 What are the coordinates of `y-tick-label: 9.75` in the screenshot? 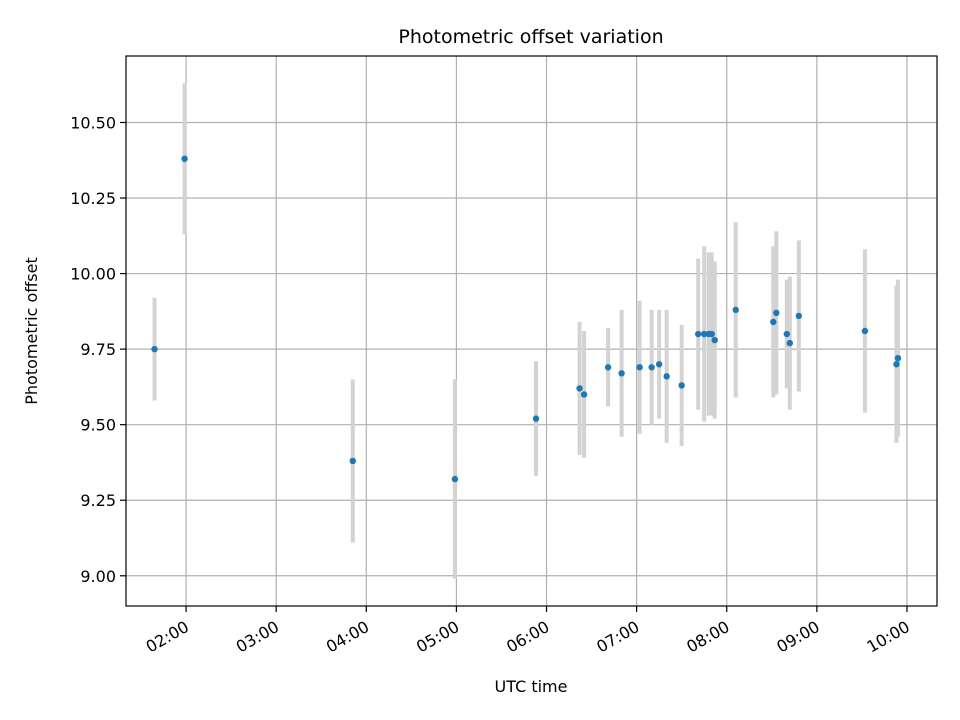 It's located at (98, 349).